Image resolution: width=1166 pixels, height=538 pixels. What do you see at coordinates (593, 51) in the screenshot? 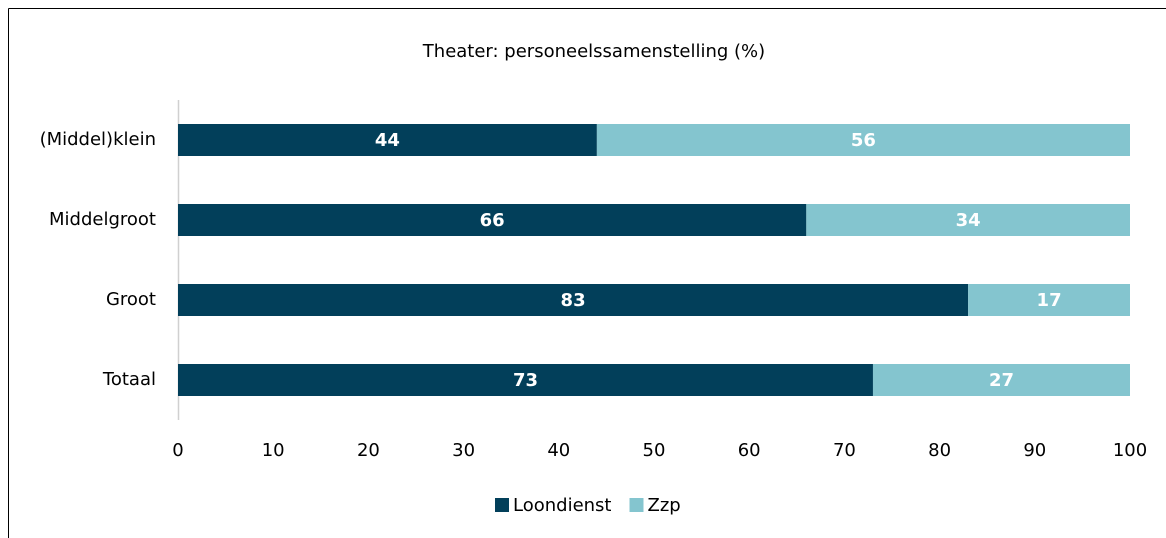
I see `chart-title: Theater: personeelssamenstelling (%)` at bounding box center [593, 51].